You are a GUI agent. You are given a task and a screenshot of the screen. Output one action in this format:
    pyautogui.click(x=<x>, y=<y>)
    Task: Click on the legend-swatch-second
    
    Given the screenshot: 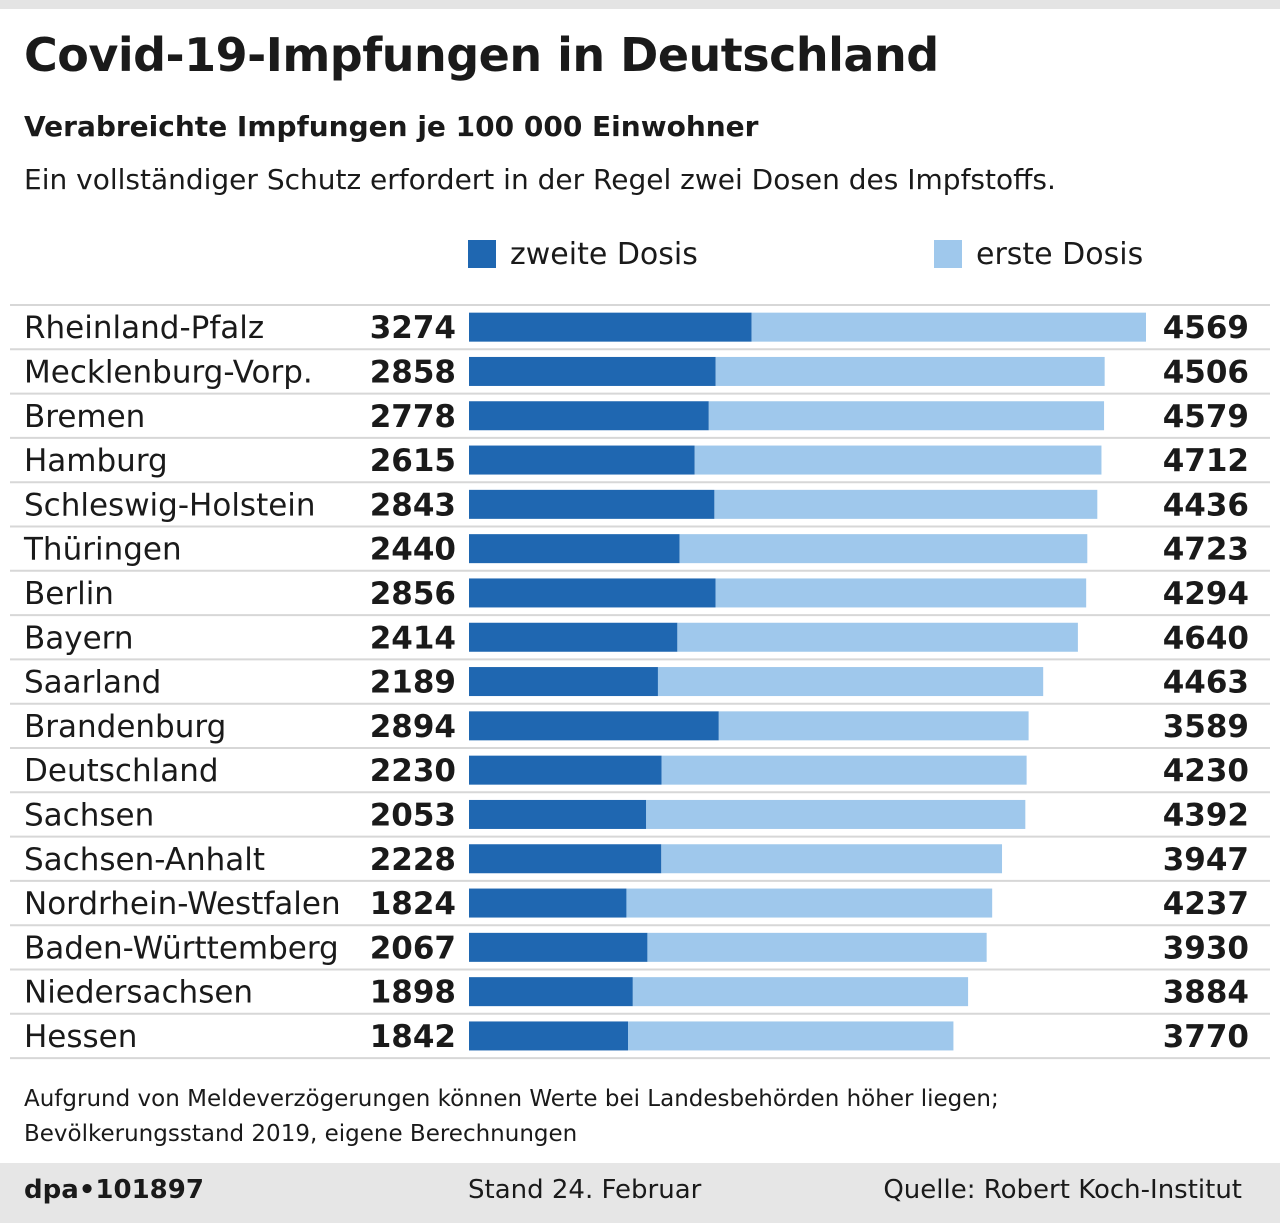 What is the action you would take?
    pyautogui.click(x=482, y=254)
    